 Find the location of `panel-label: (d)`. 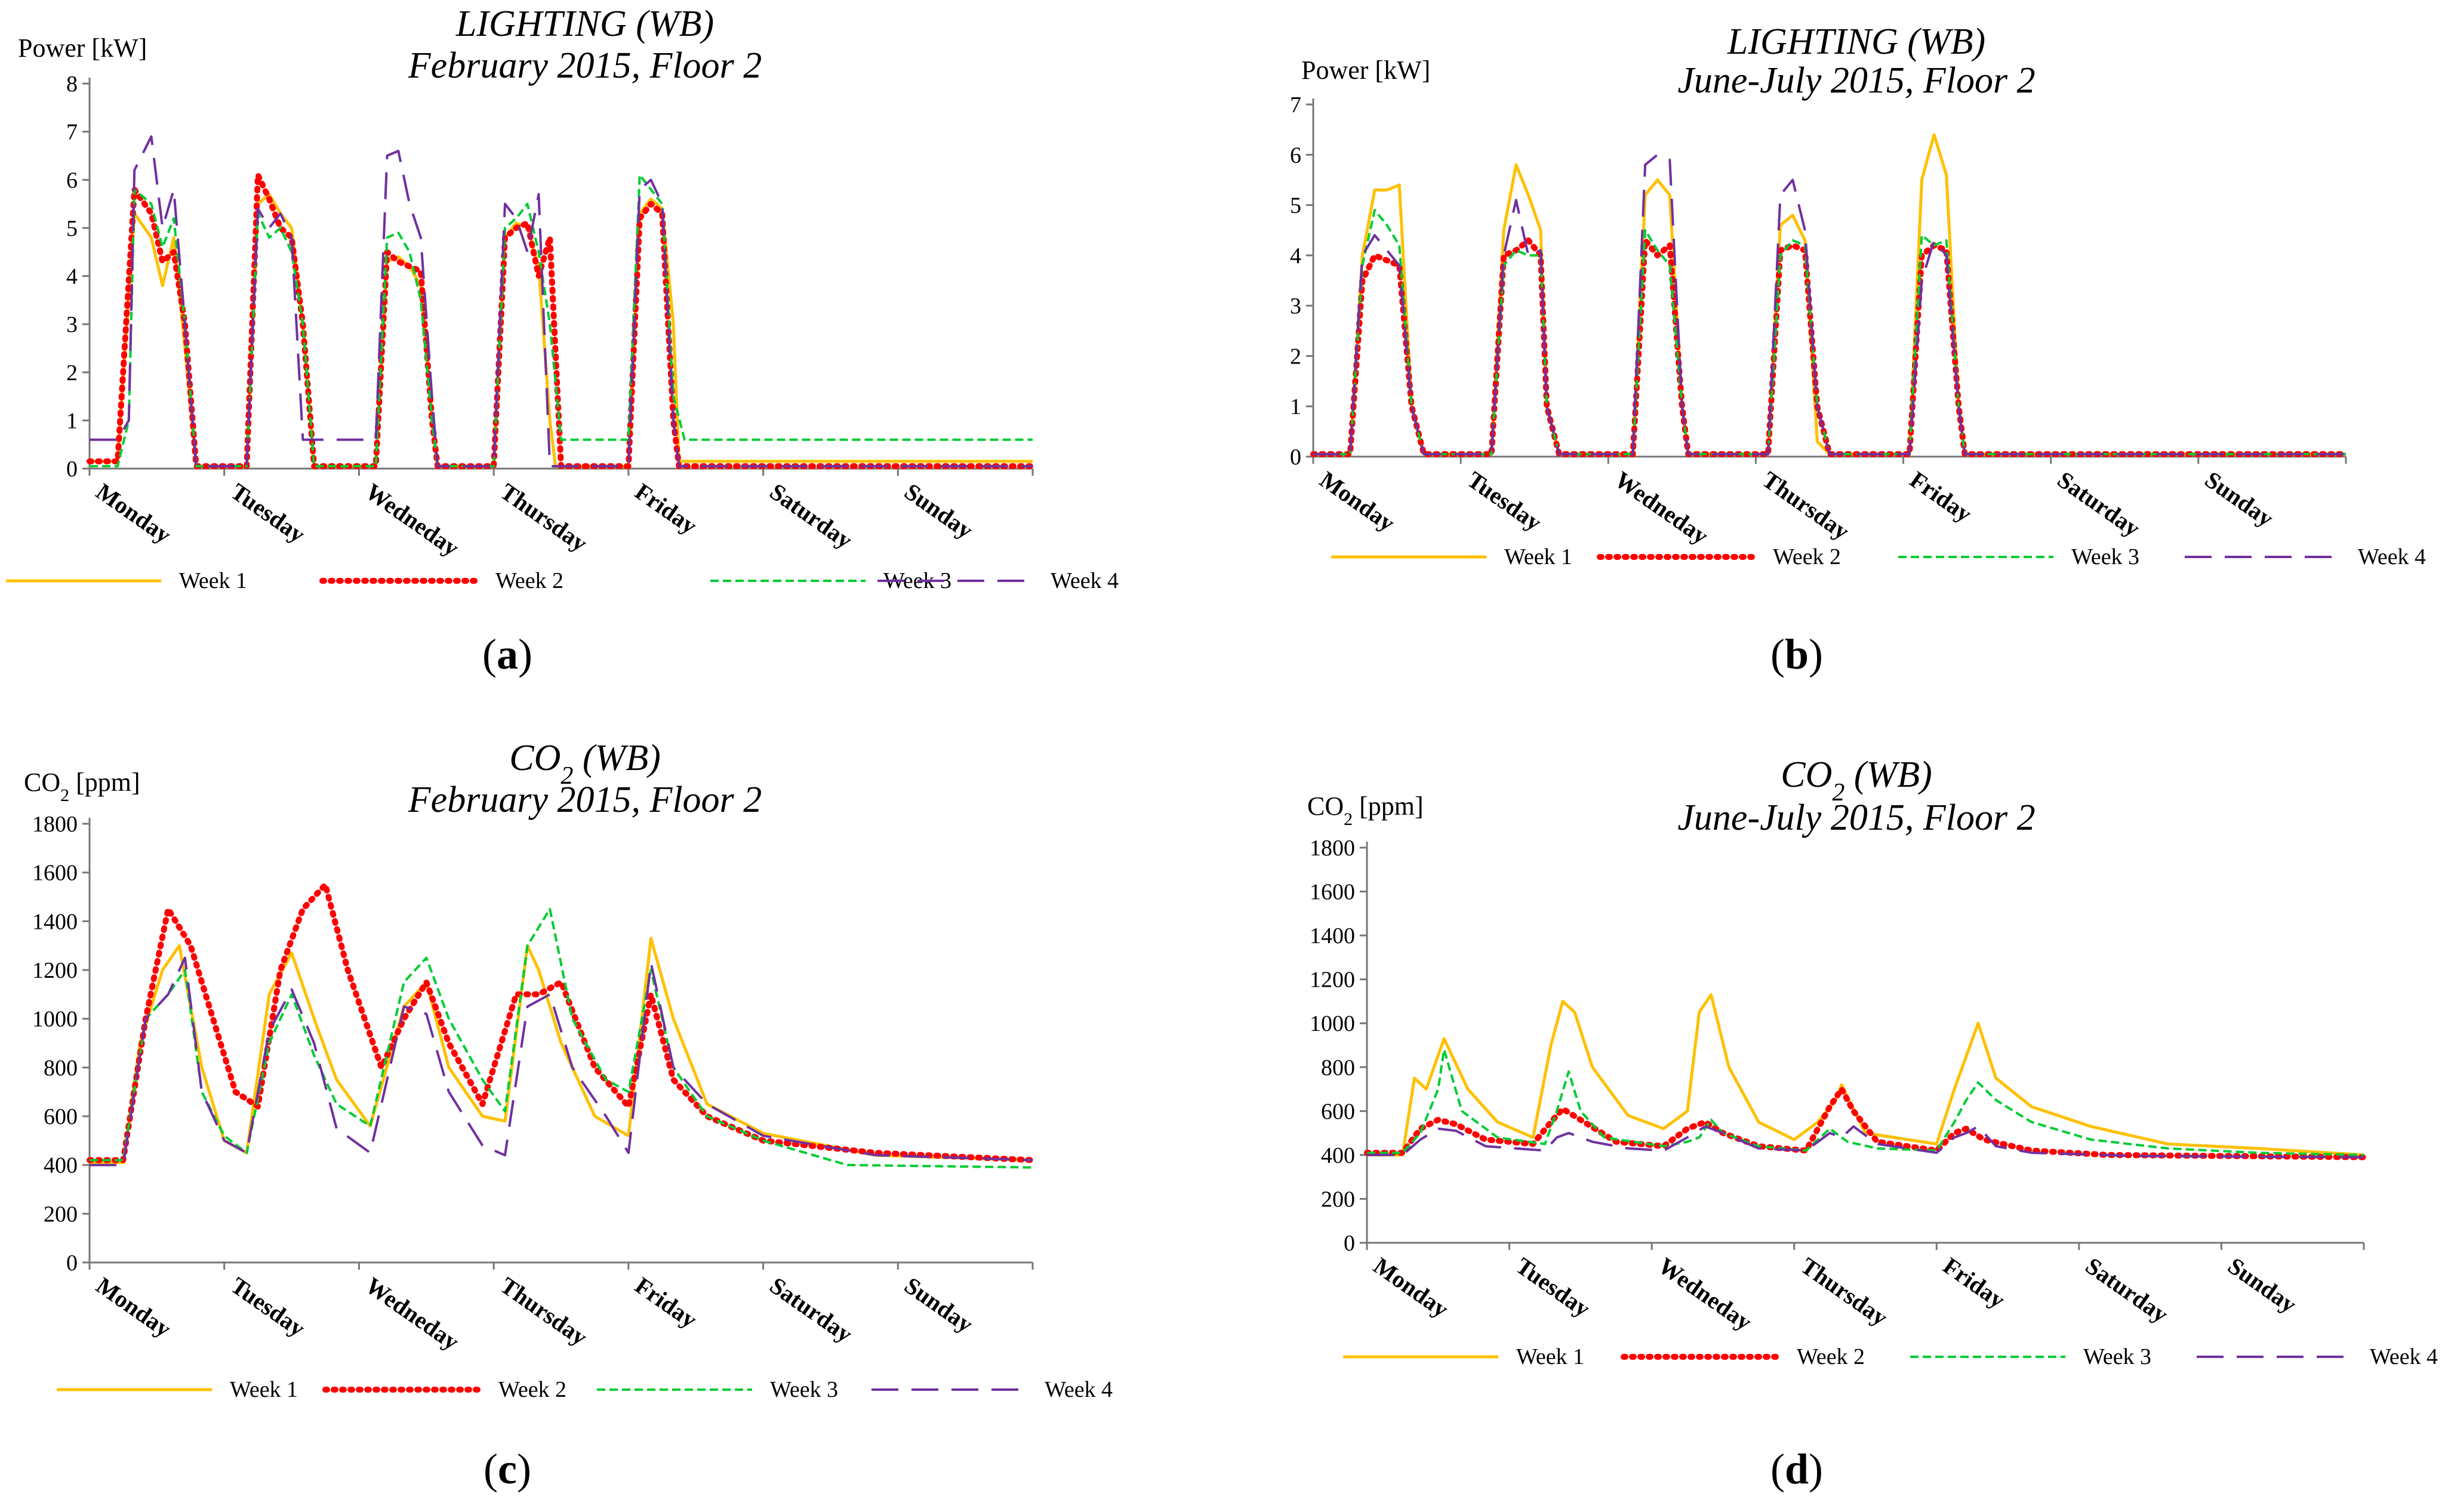

panel-label: (d) is located at coordinates (1796, 1469).